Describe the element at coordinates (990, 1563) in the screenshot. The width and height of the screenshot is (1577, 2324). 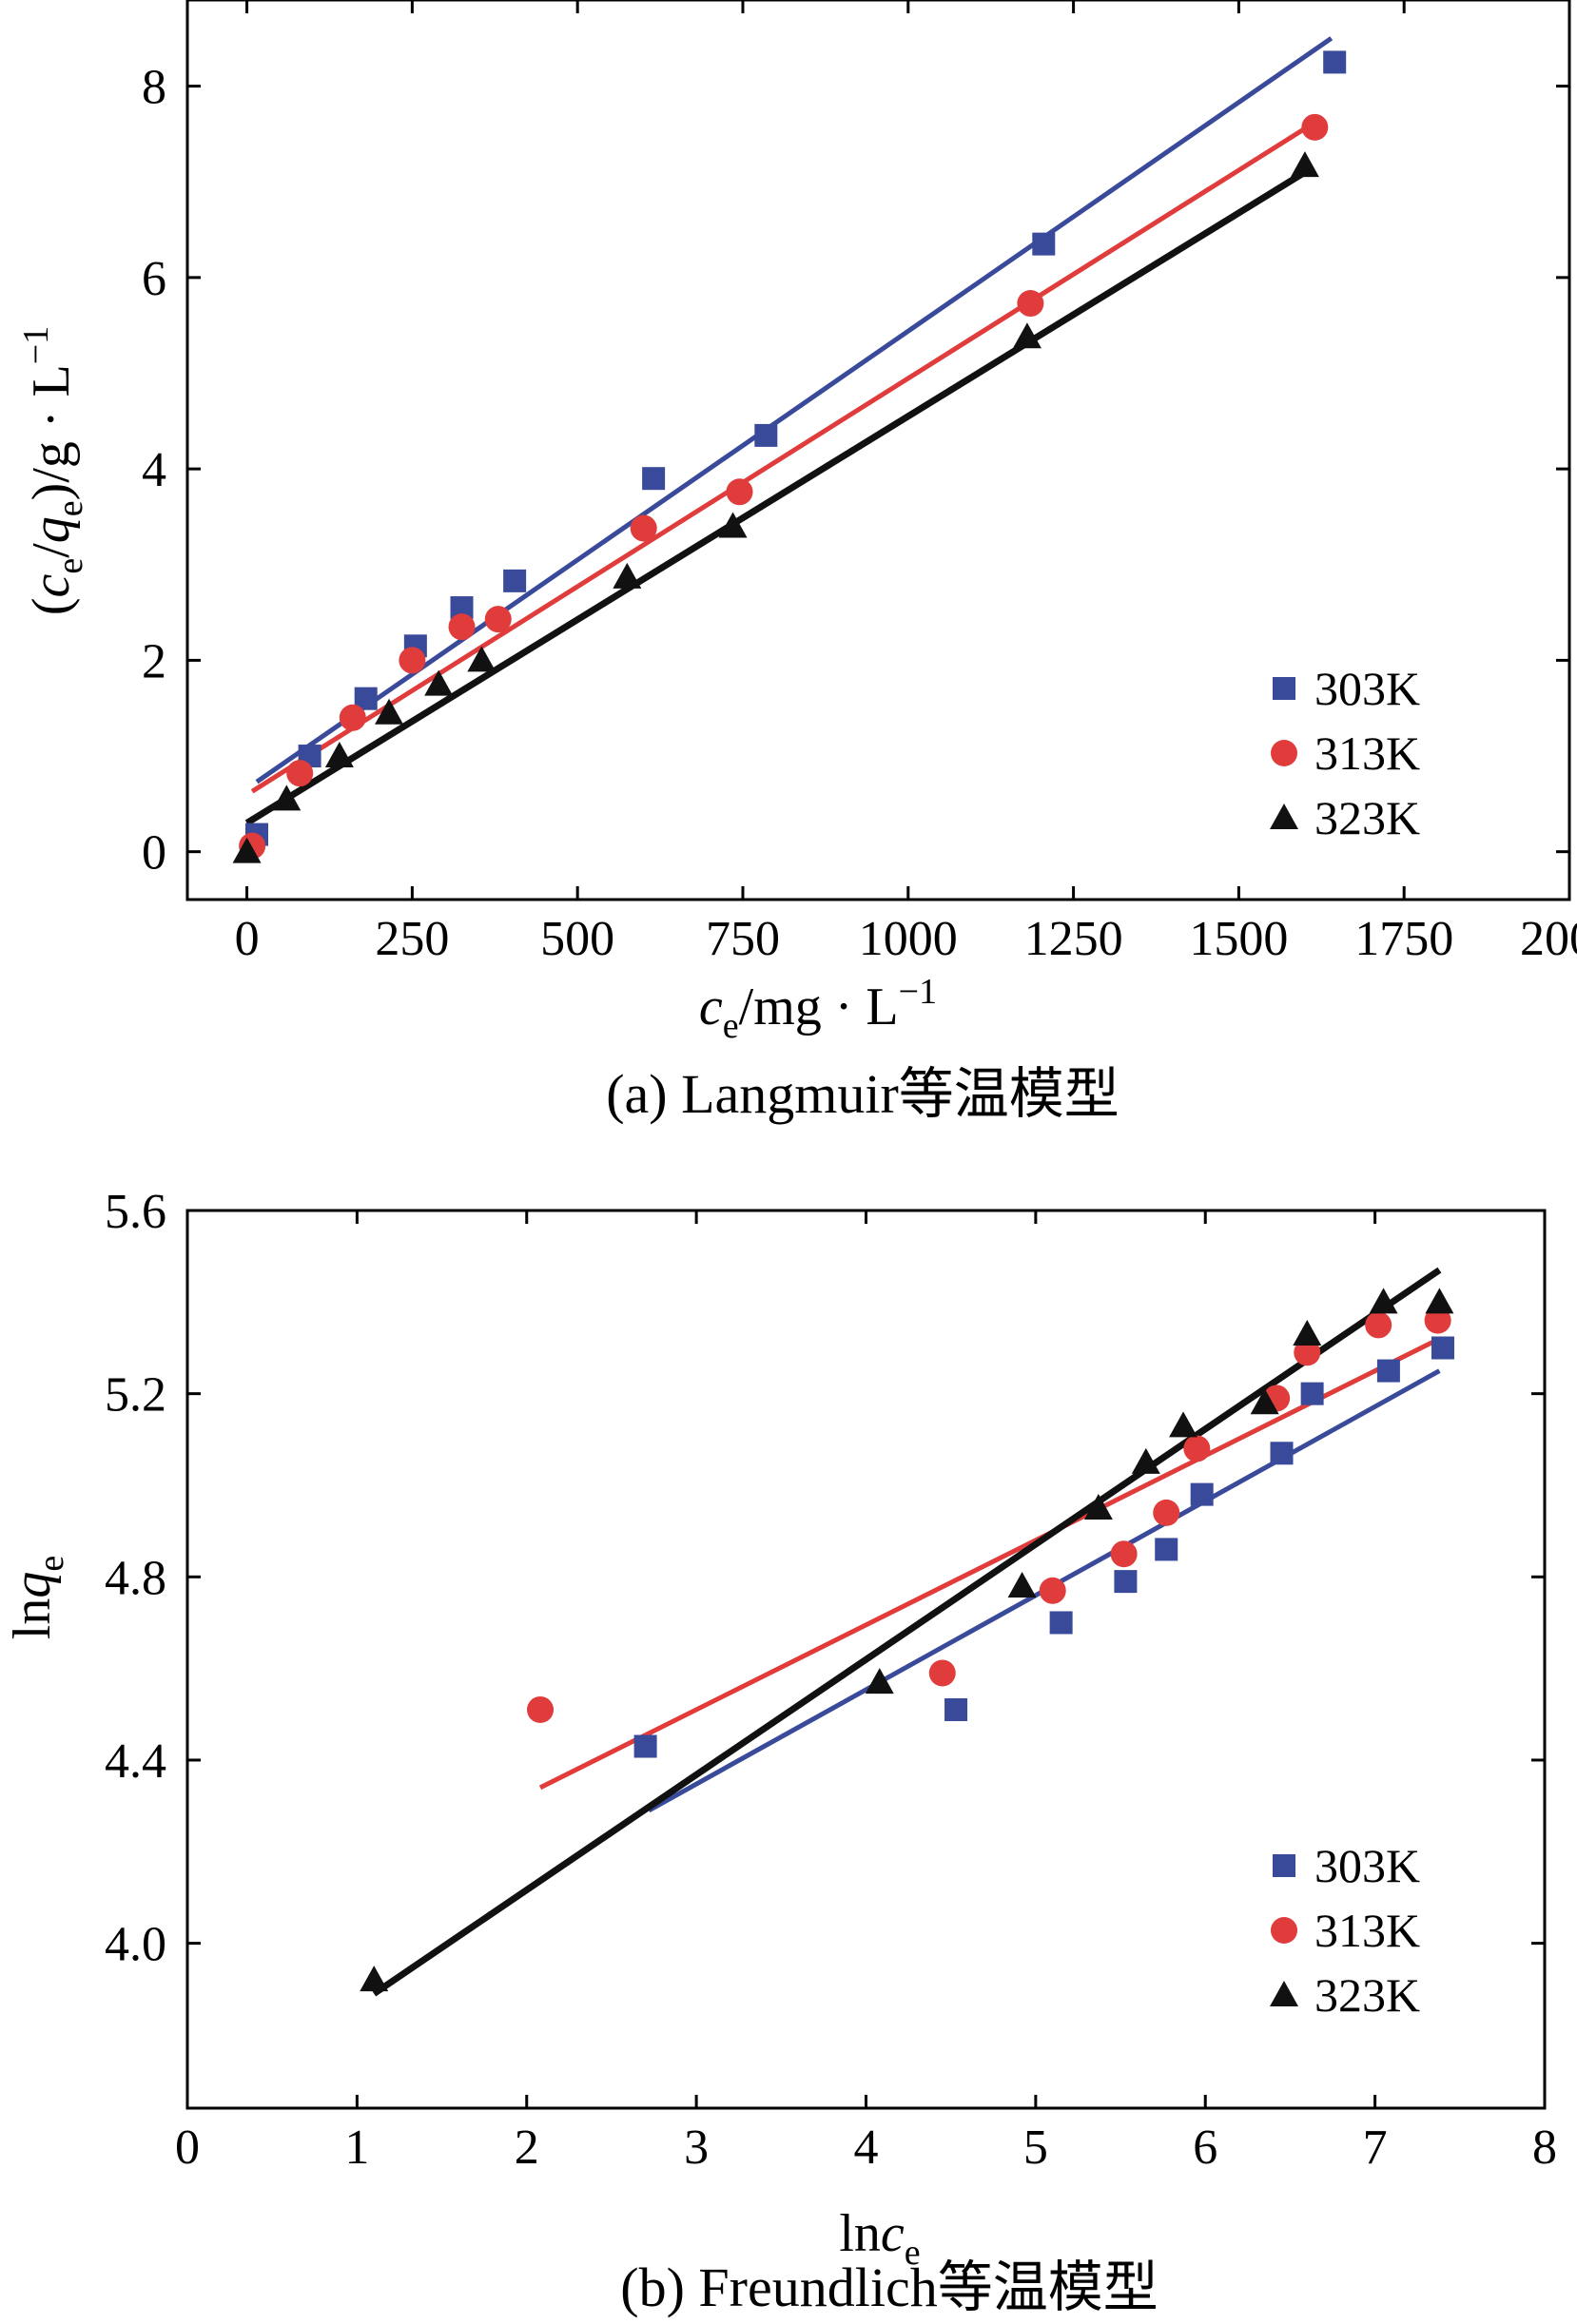
I see `fit-line-313K` at that location.